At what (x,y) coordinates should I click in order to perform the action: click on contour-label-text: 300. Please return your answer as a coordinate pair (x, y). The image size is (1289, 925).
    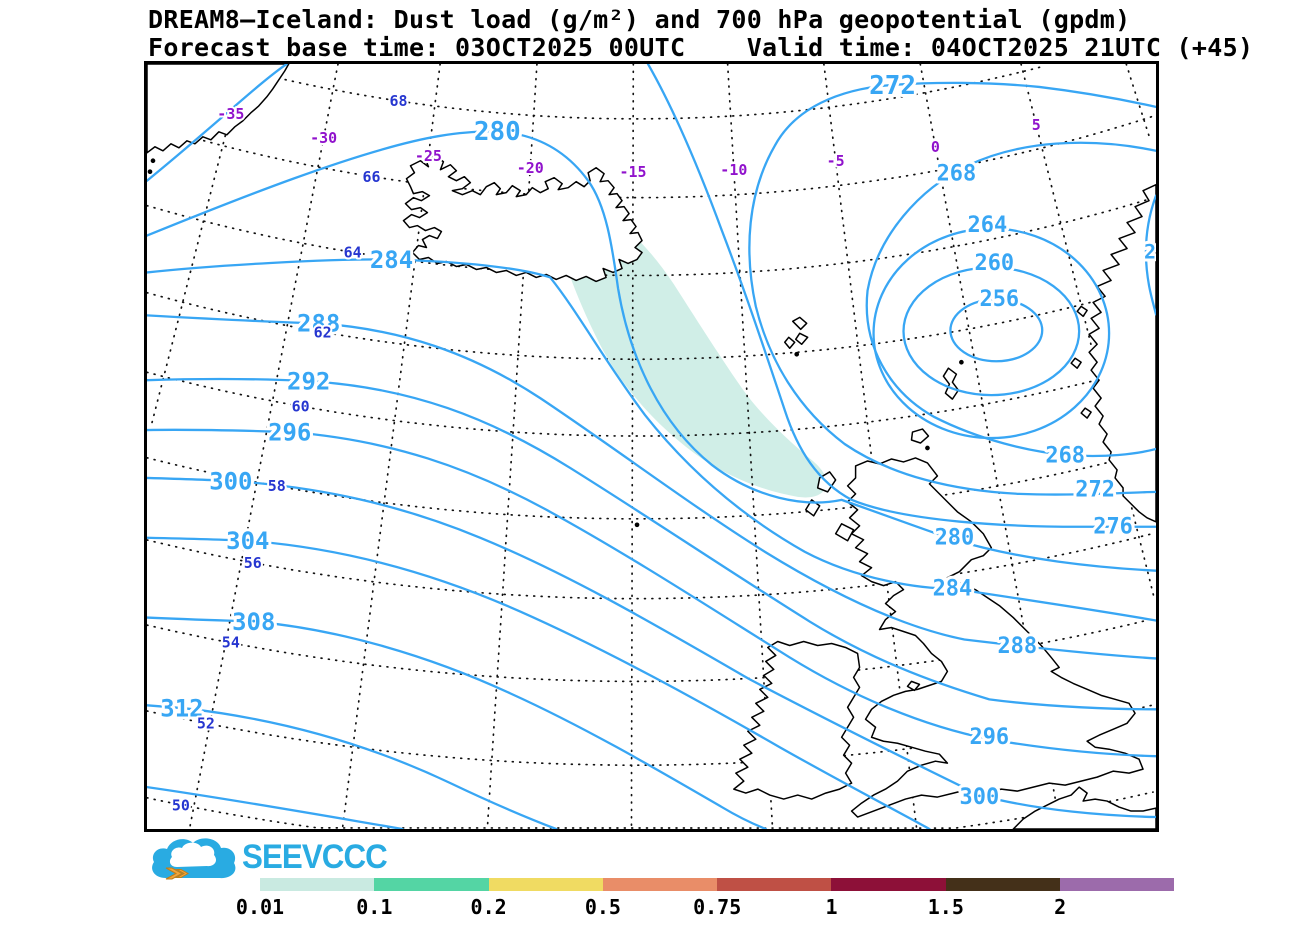
    Looking at the image, I should click on (980, 797).